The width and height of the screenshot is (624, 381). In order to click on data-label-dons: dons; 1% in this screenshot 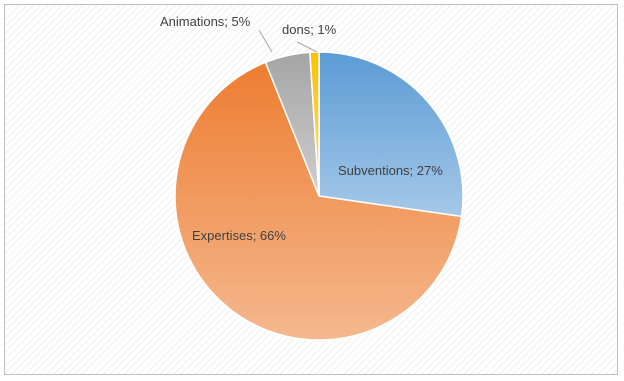, I will do `click(309, 29)`.